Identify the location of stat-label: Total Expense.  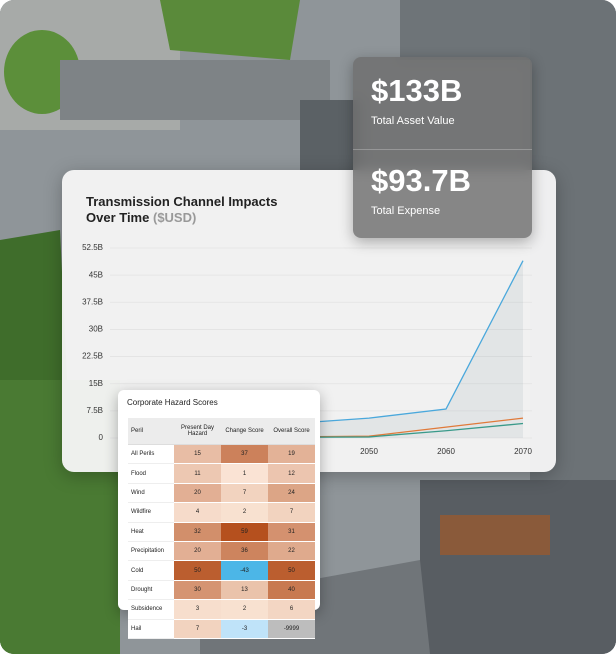
(406, 211).